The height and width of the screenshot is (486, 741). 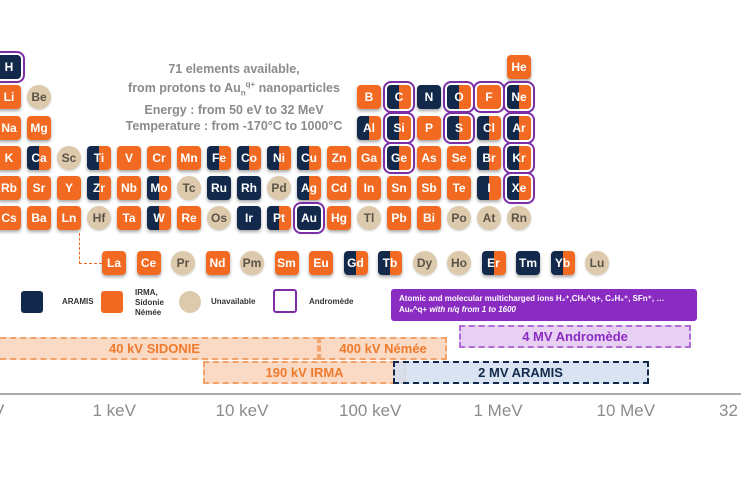 What do you see at coordinates (520, 372) in the screenshot?
I see `range-bar: 2 MV ARAMIS` at bounding box center [520, 372].